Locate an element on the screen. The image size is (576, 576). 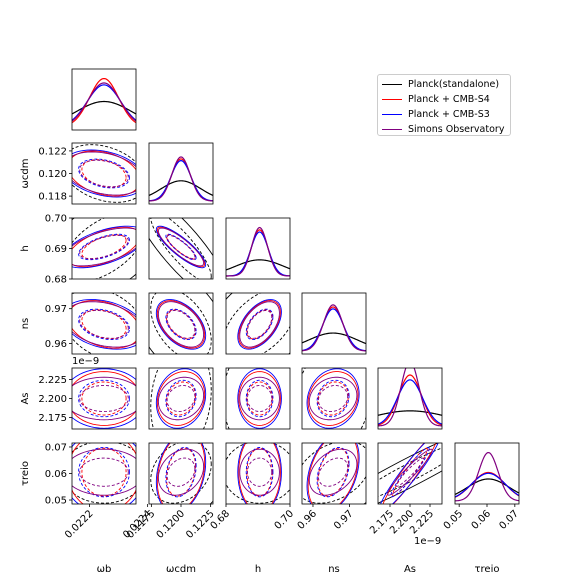
contour-panel-ns-vs-wb is located at coordinates (104, 323).